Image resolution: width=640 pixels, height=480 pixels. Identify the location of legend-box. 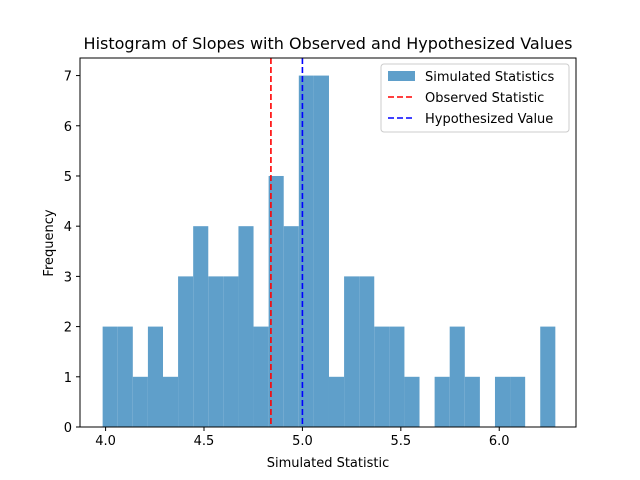
(475, 98).